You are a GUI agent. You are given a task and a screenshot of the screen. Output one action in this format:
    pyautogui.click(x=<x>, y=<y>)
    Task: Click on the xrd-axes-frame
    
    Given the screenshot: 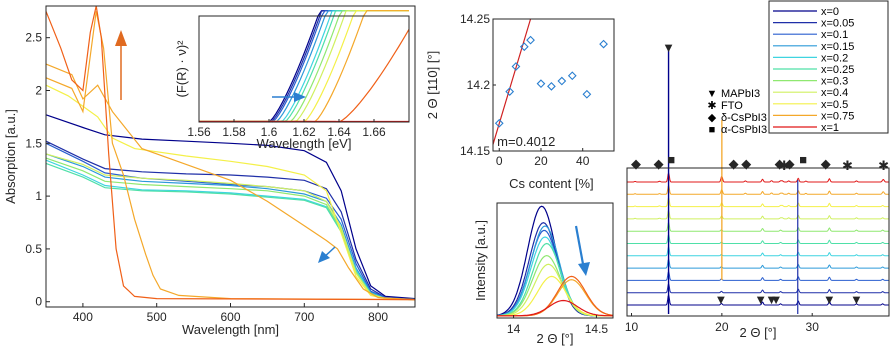 What is the action you would take?
    pyautogui.click(x=758, y=242)
    